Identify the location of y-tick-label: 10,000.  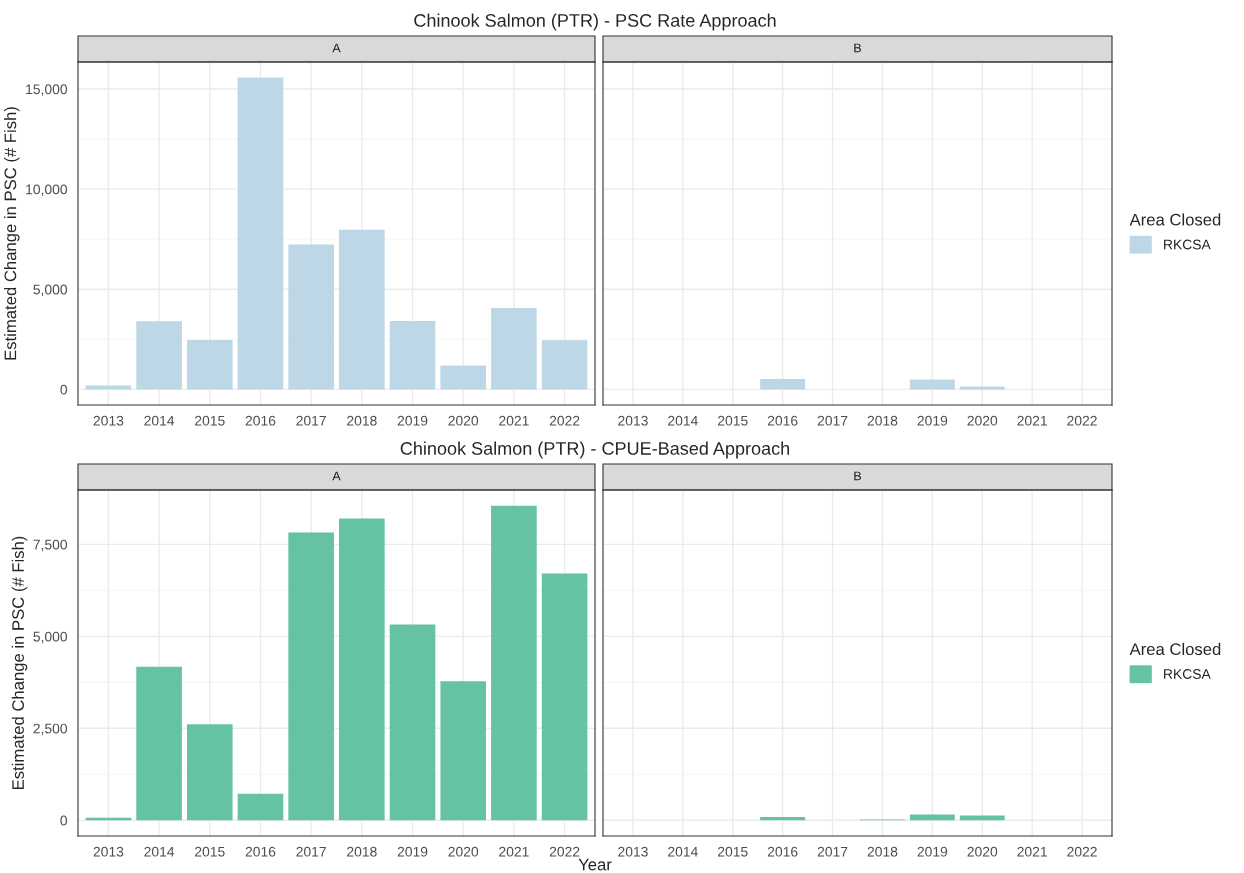
(47, 190).